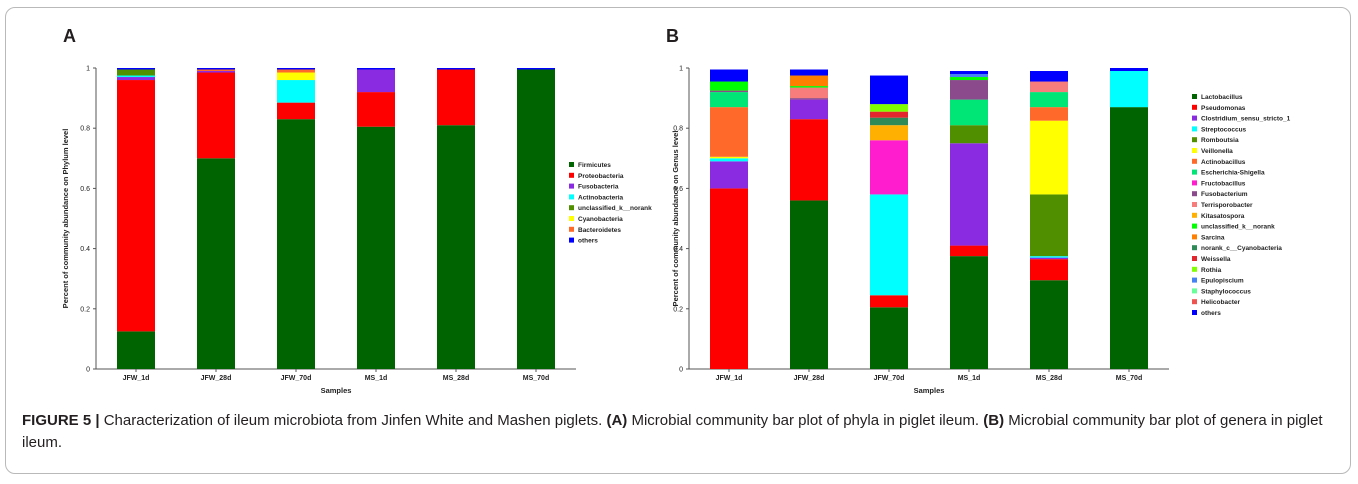 The width and height of the screenshot is (1358, 484). What do you see at coordinates (1224, 194) in the screenshot?
I see `legend-entry: Fusobacterium` at bounding box center [1224, 194].